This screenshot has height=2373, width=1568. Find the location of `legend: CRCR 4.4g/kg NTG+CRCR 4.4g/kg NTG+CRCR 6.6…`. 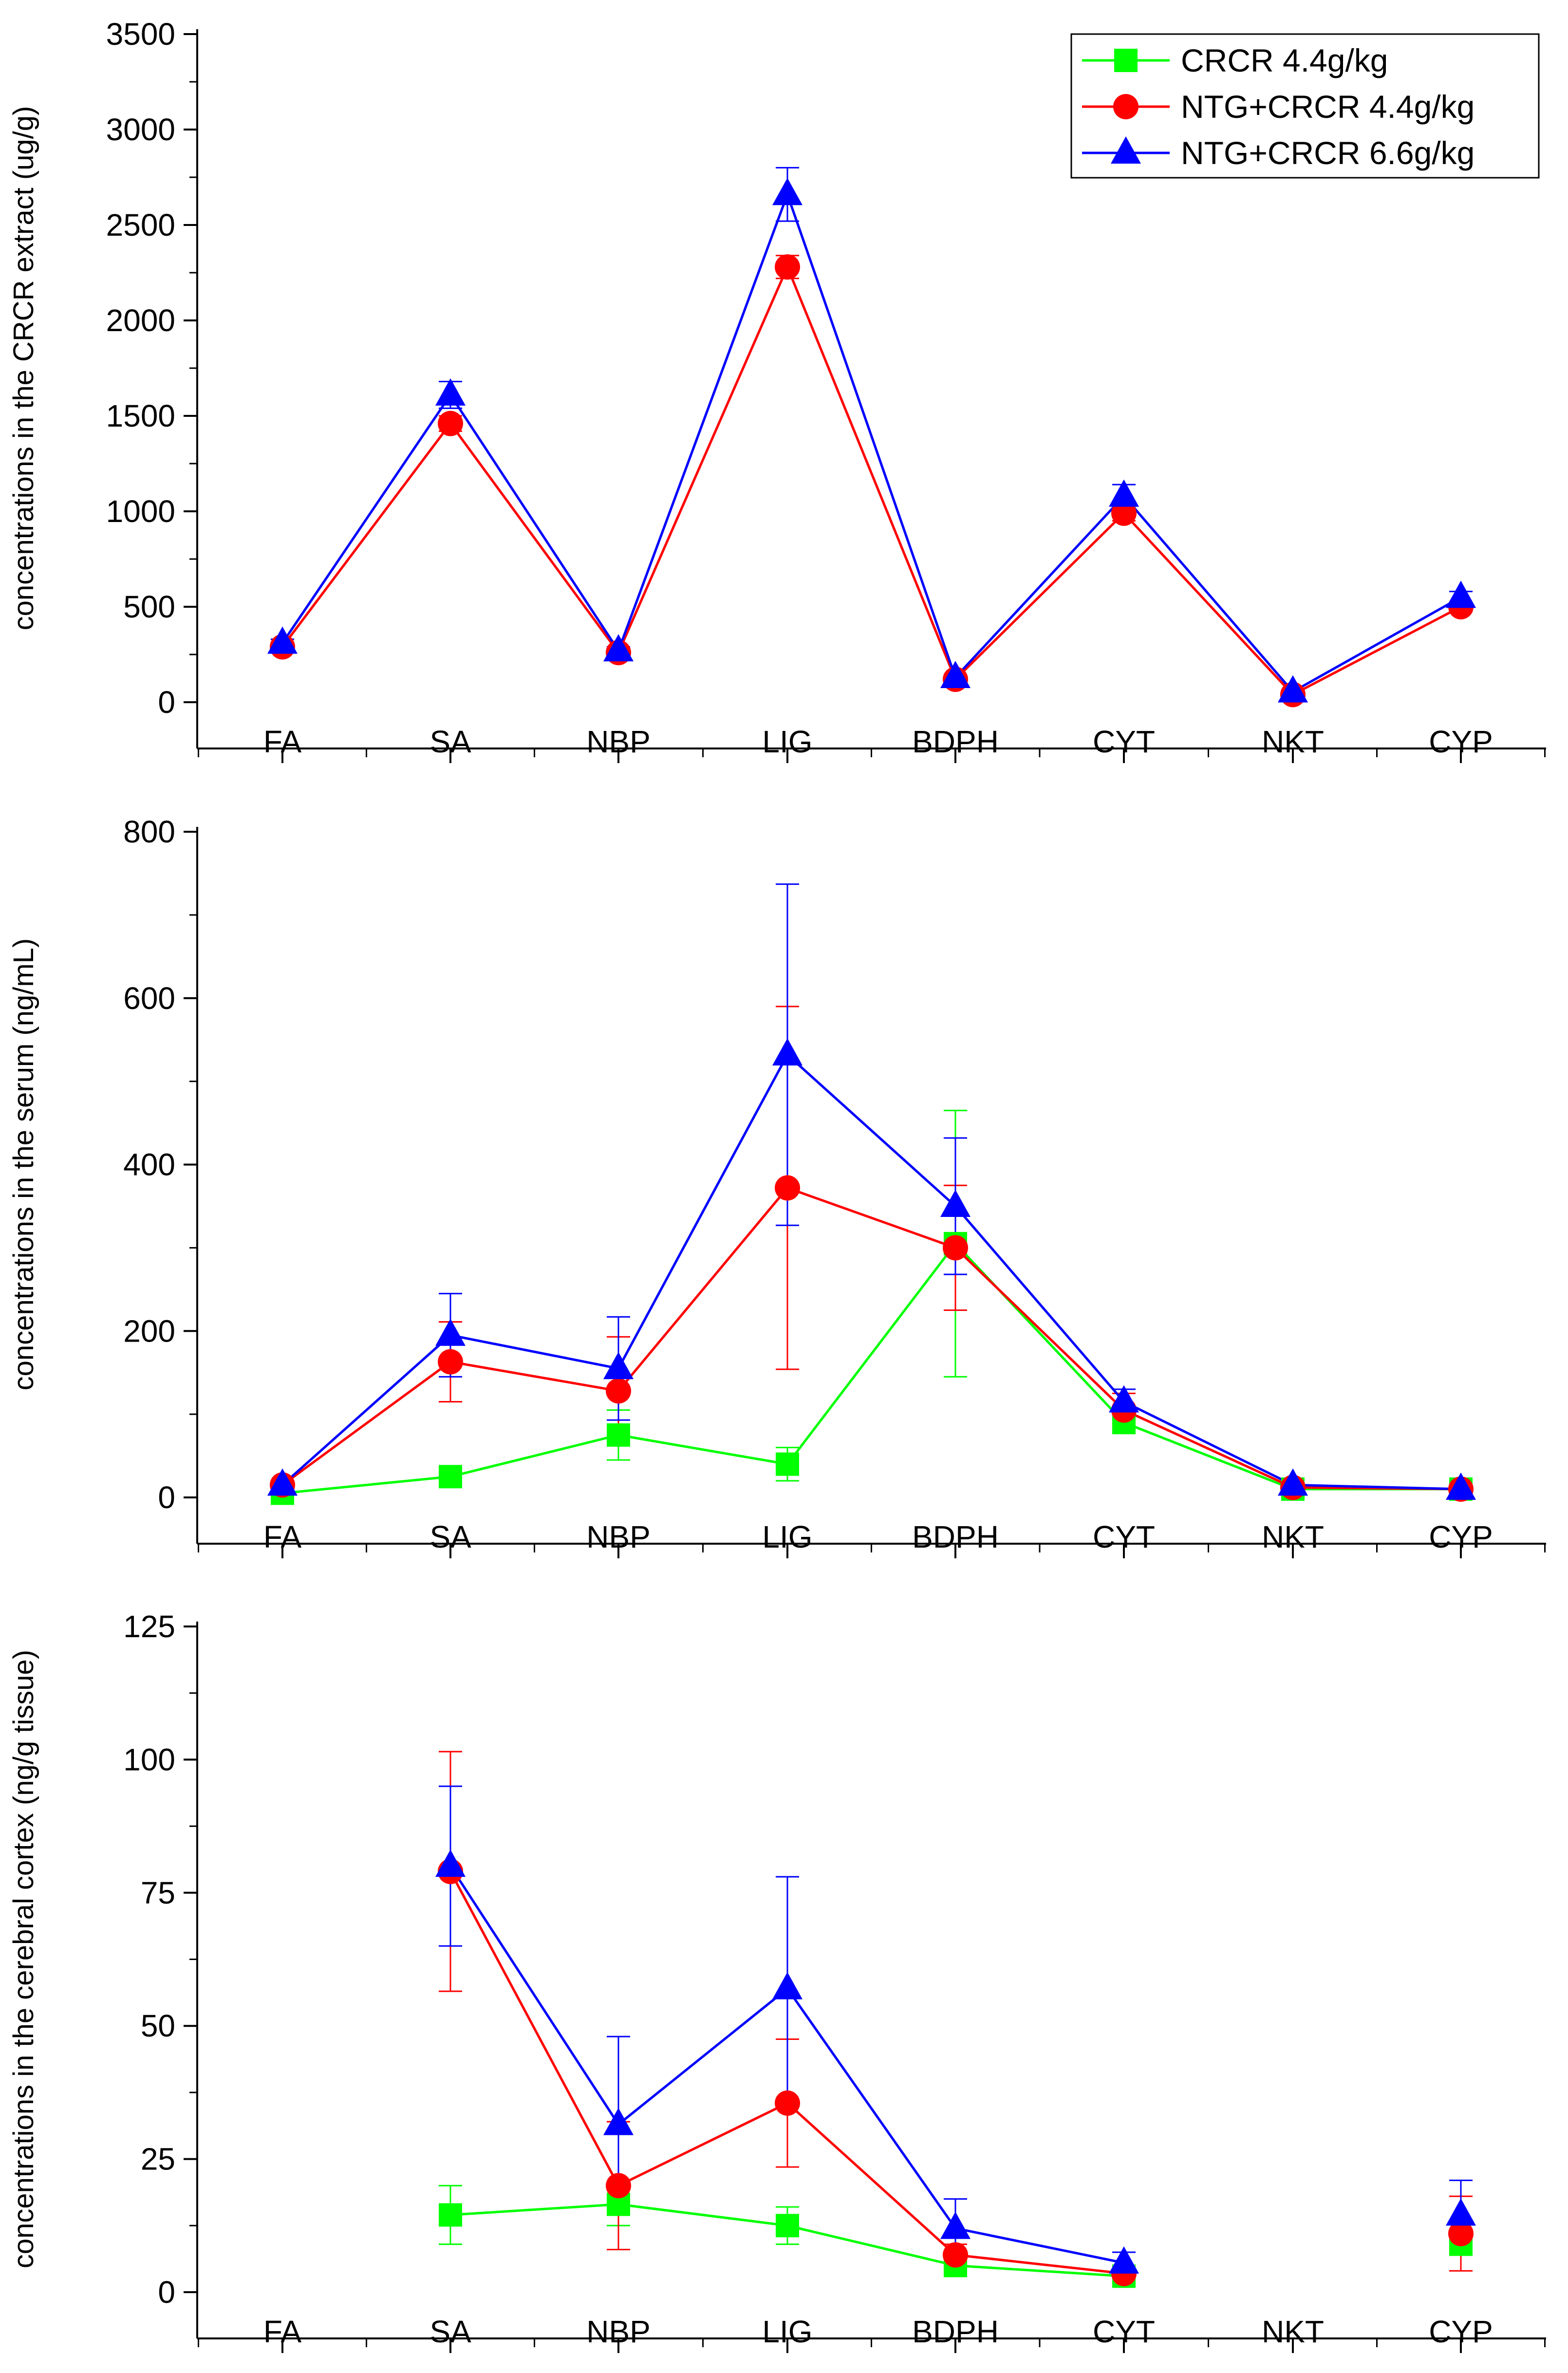

legend: CRCR 4.4g/kg NTG+CRCR 4.4g/kg NTG+CRCR 6.6… is located at coordinates (1305, 106).